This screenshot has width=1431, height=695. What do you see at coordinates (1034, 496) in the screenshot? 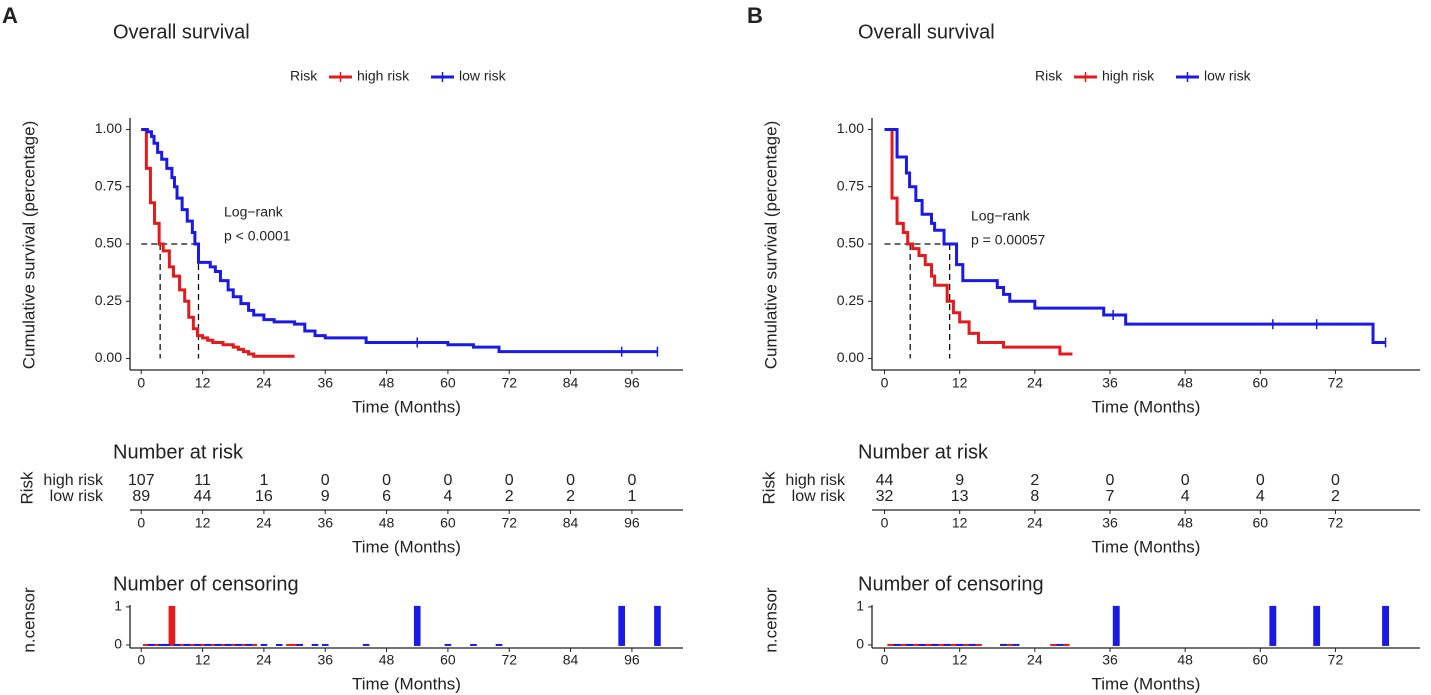
I see `risk-count: 8` at bounding box center [1034, 496].